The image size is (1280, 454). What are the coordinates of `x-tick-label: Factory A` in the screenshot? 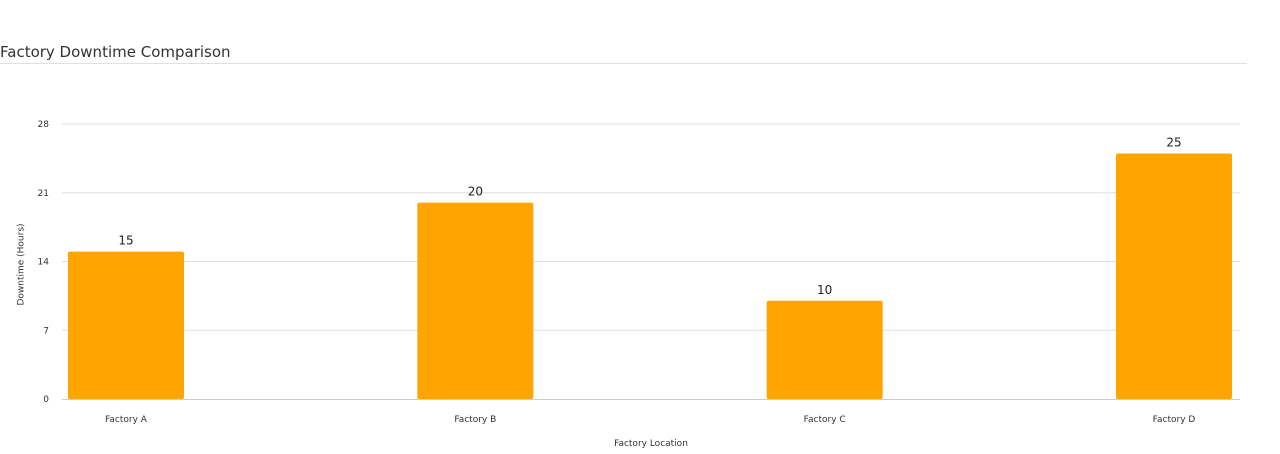 It's located at (126, 420).